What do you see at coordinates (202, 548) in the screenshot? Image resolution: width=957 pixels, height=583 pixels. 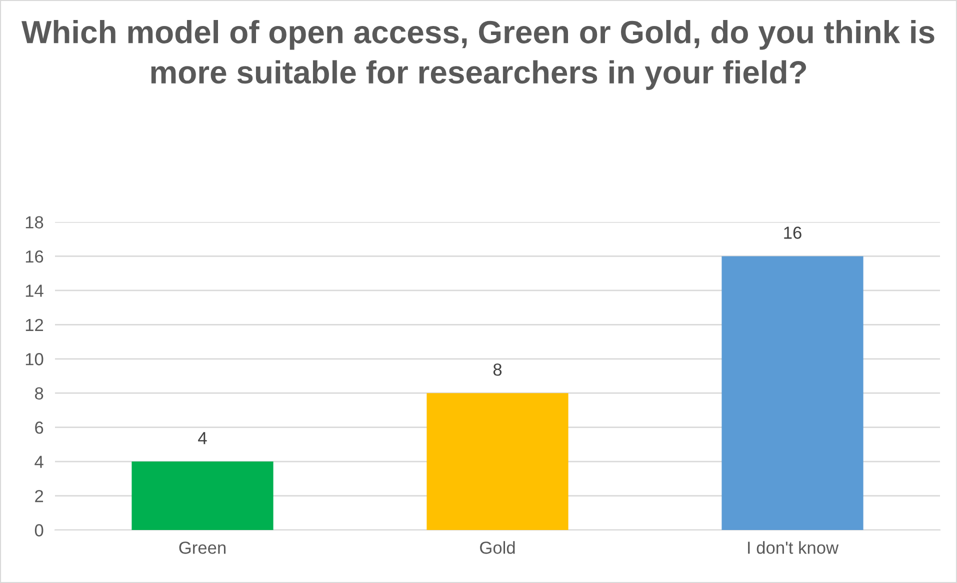 I see `x-tick-label: Green` at bounding box center [202, 548].